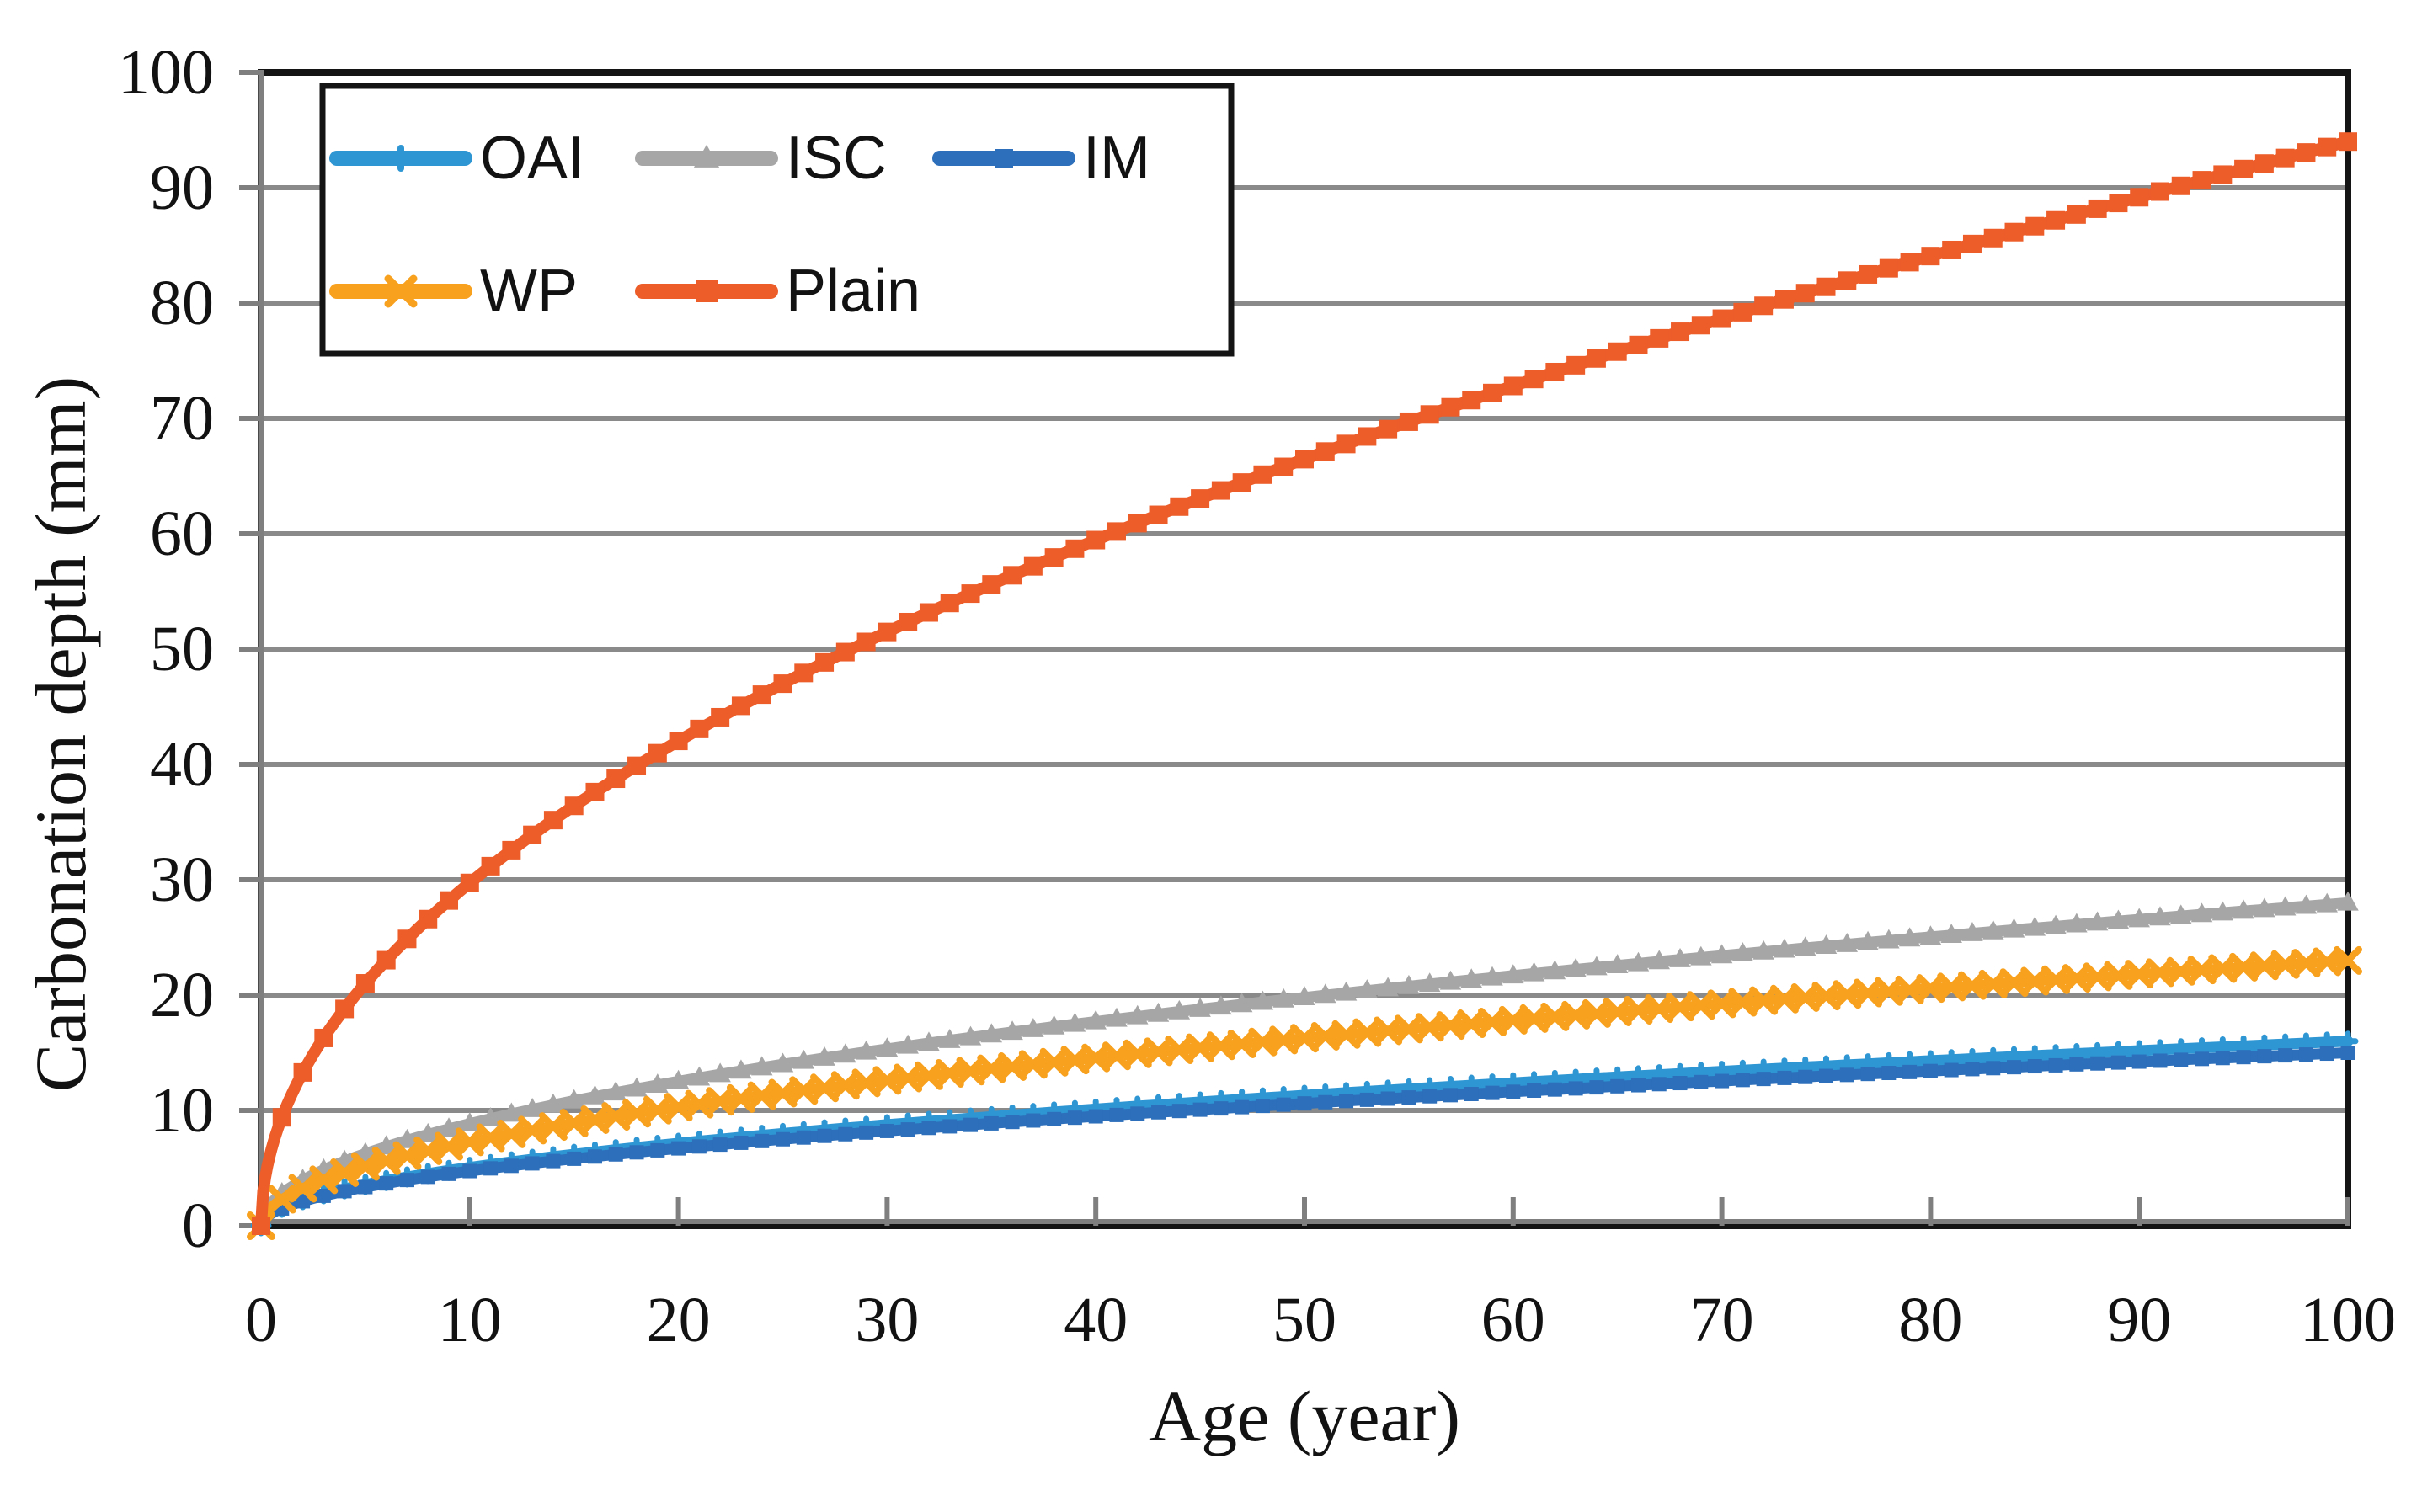  Describe the element at coordinates (887, 1320) in the screenshot. I see `x-tick-label: 30` at that location.